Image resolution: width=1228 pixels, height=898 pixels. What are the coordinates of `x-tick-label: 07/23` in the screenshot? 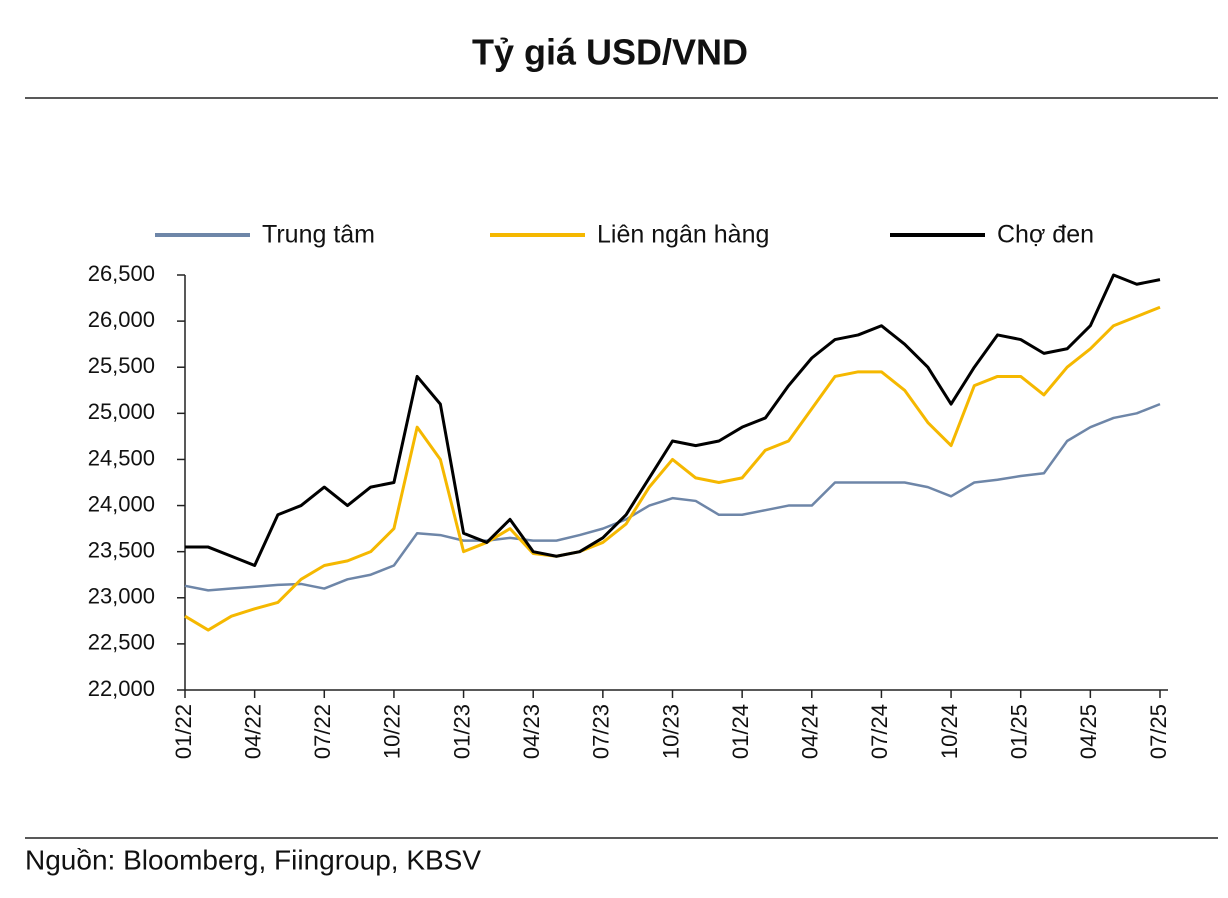 It's located at (601, 731).